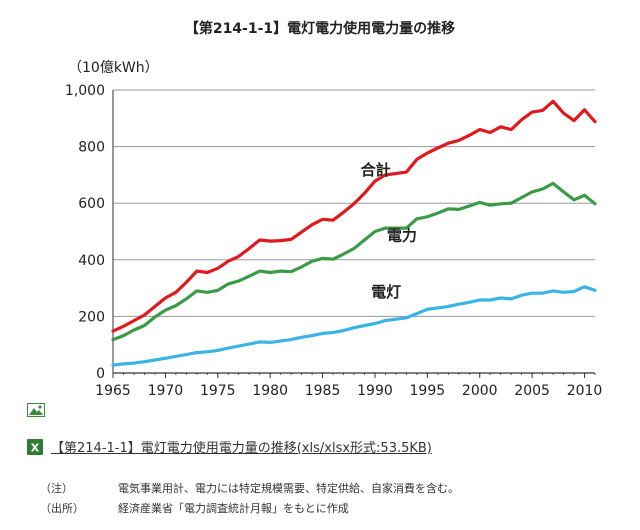 This screenshot has width=640, height=530. I want to click on y-tick-label: 200, so click(91, 317).